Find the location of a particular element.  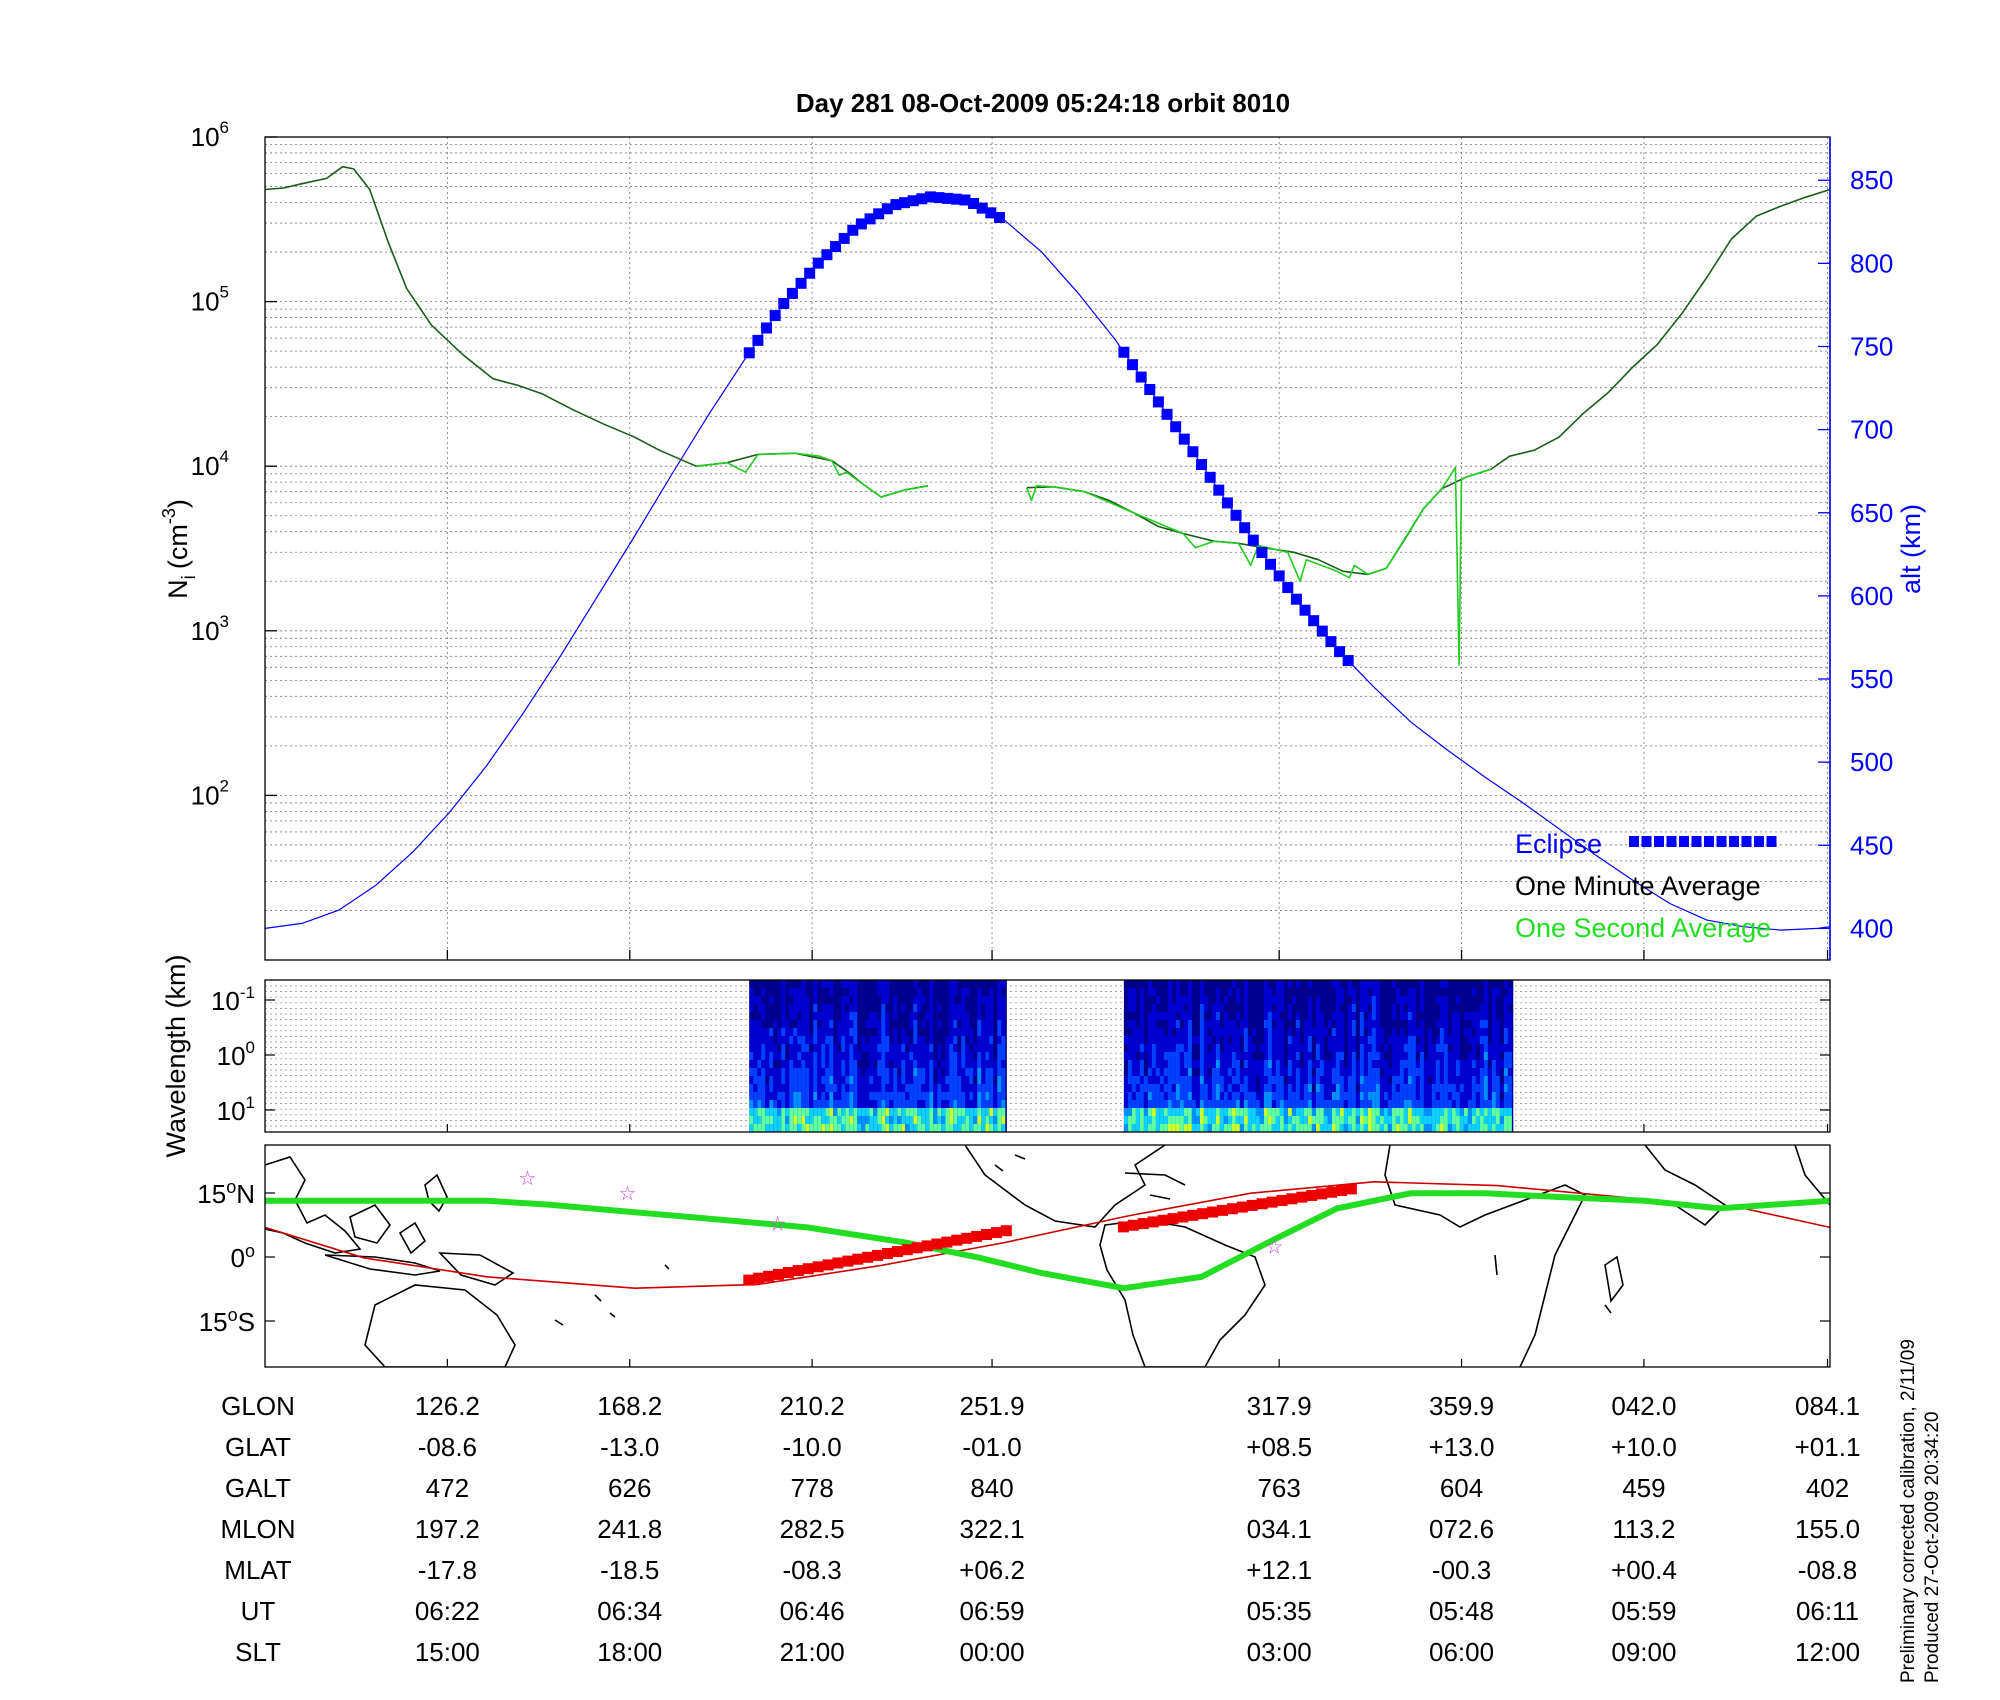

table-cell: 155.0 is located at coordinates (1827, 1529).